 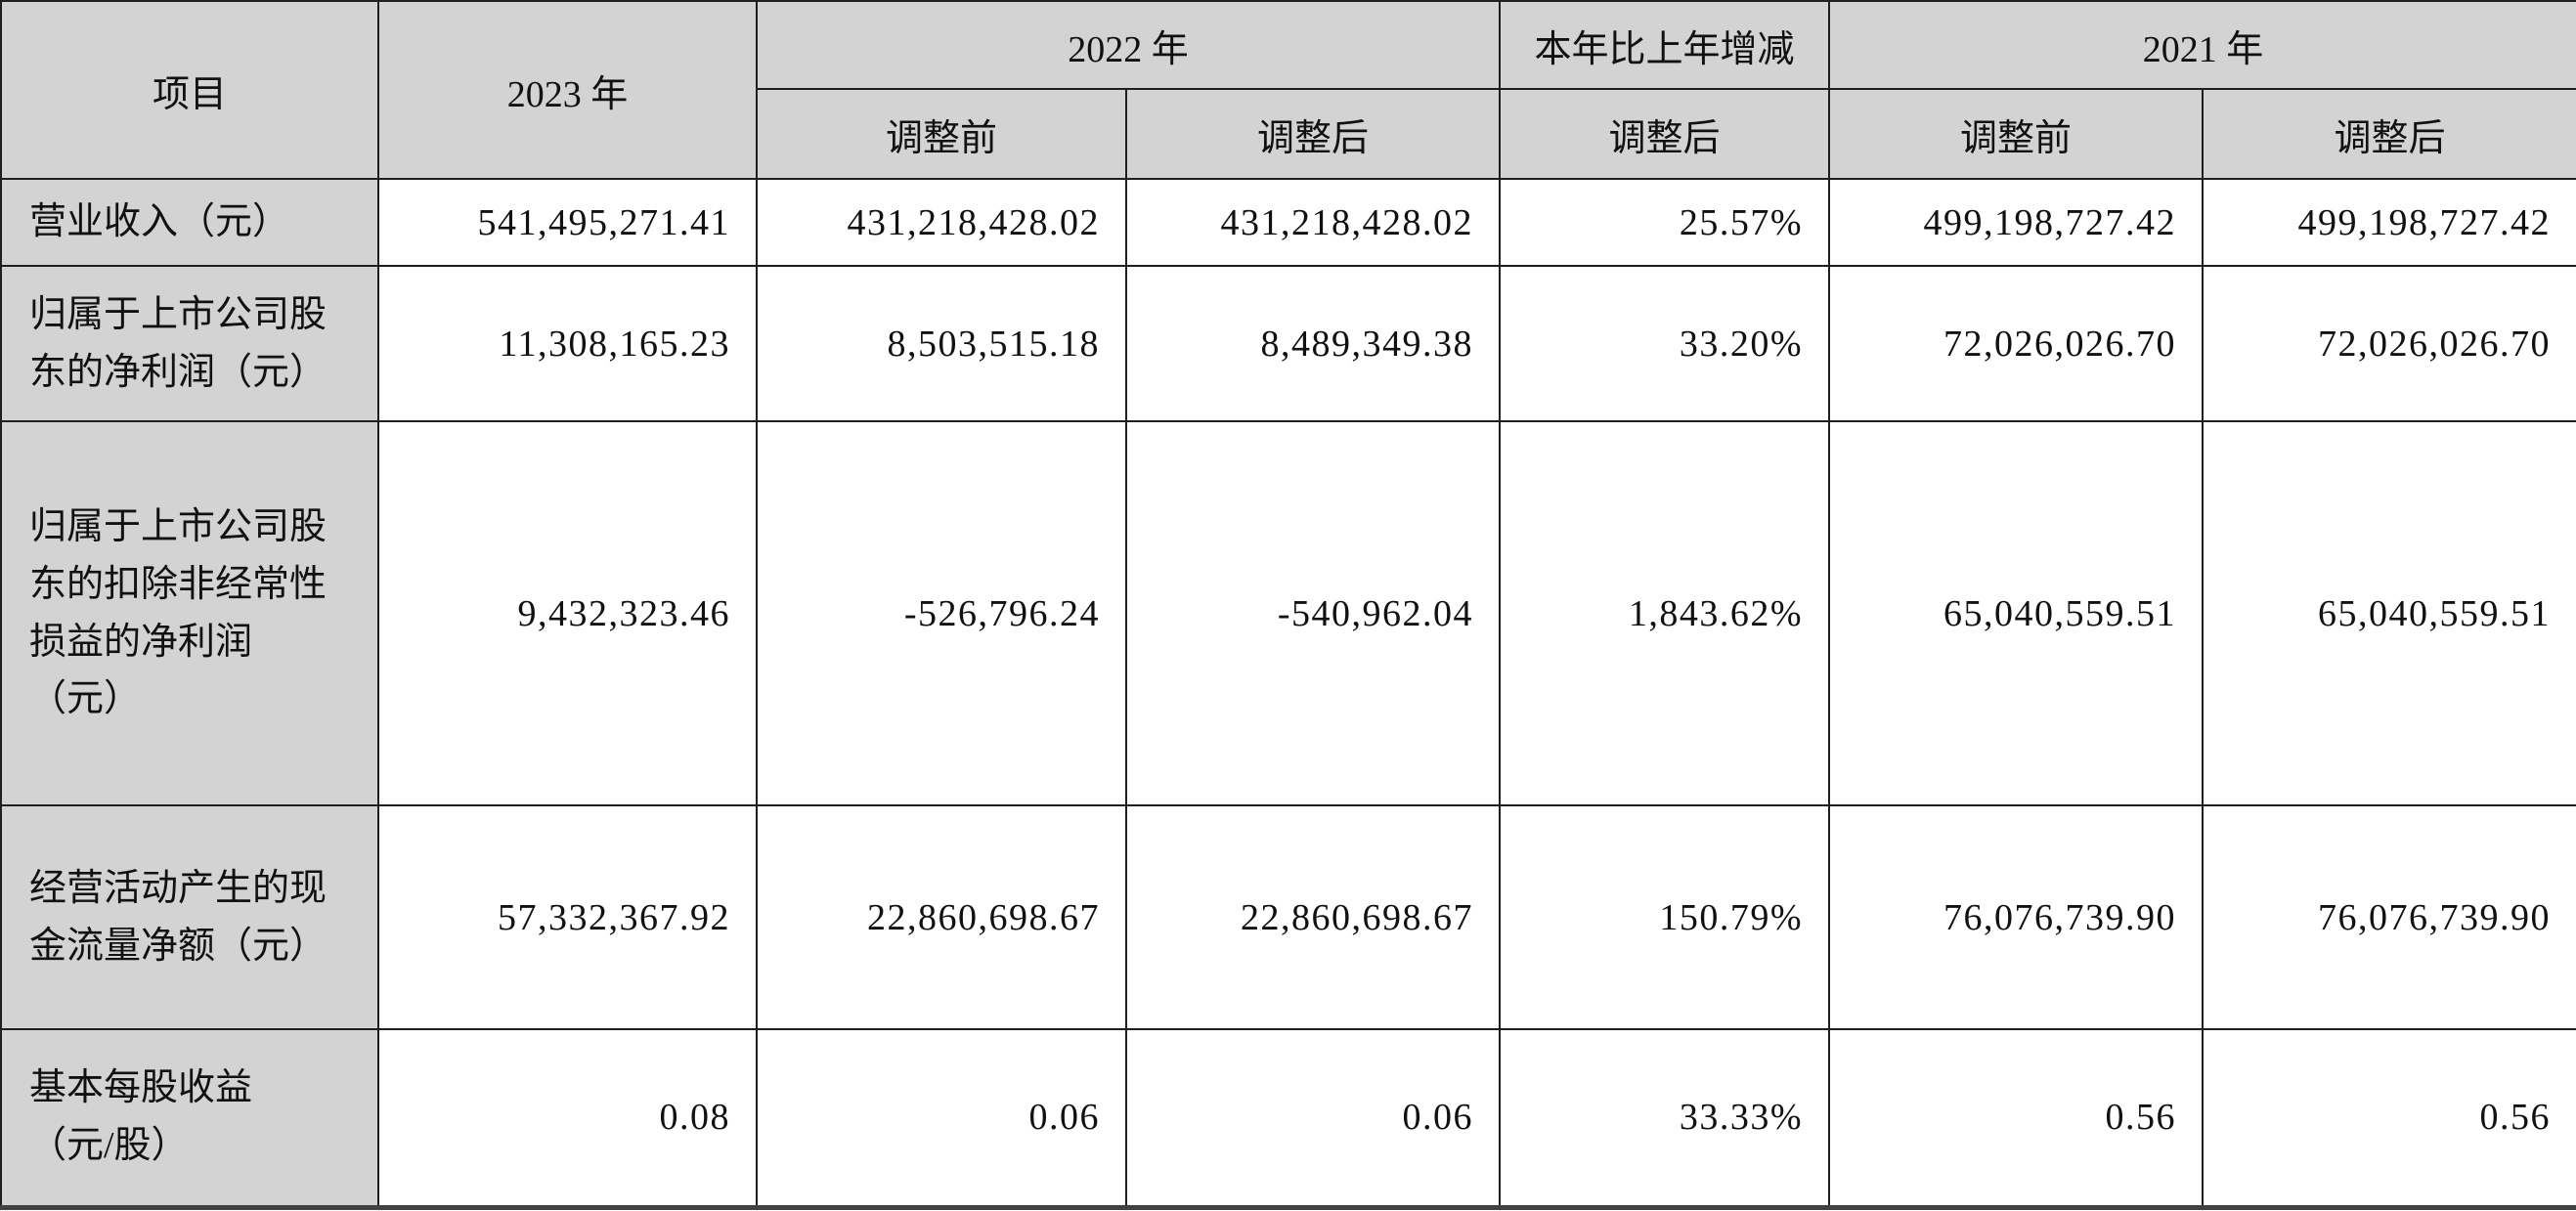 What do you see at coordinates (2016, 343) in the screenshot?
I see `cell-2021-before: 72,026,026.70` at bounding box center [2016, 343].